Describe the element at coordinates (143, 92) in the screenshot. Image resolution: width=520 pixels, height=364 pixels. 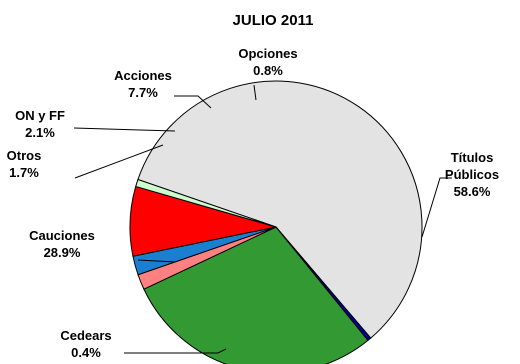
I see `slice-value-label: 7.7%` at that location.